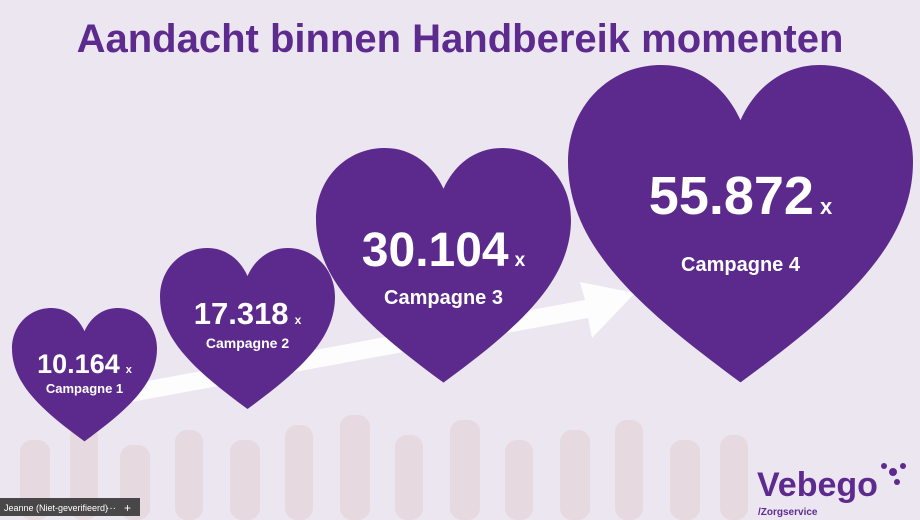 The height and width of the screenshot is (520, 920). I want to click on campaign-label: Campagne 4, so click(741, 265).